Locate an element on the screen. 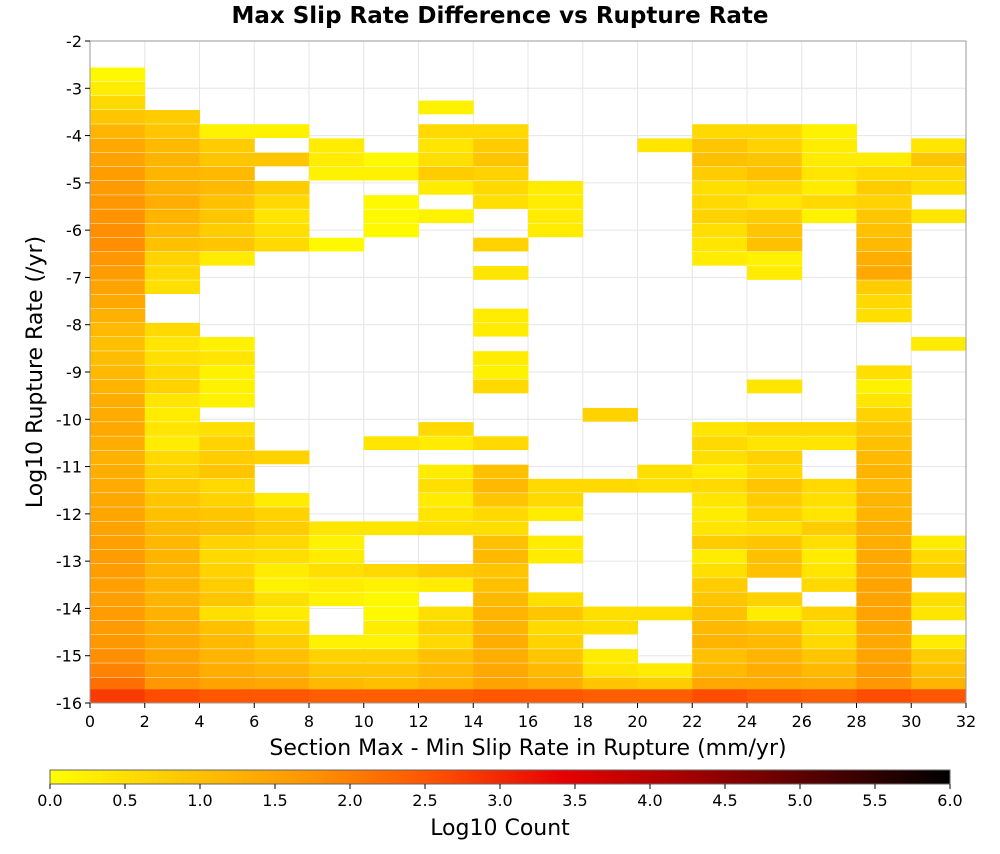 The image size is (1000, 854). y-tick-label: -9 is located at coordinates (74, 372).